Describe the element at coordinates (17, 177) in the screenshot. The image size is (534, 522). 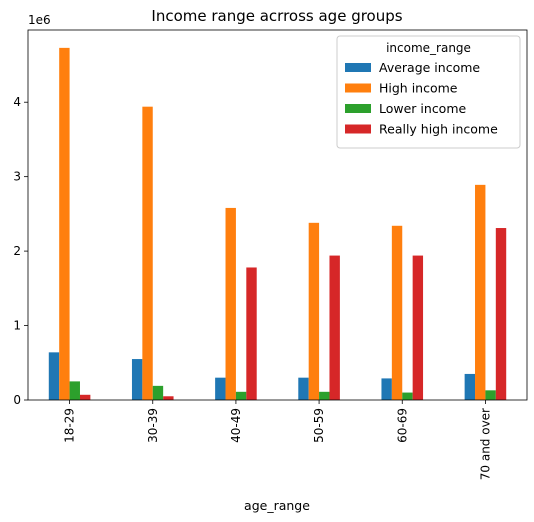
I see `y-tick-label: 3` at that location.